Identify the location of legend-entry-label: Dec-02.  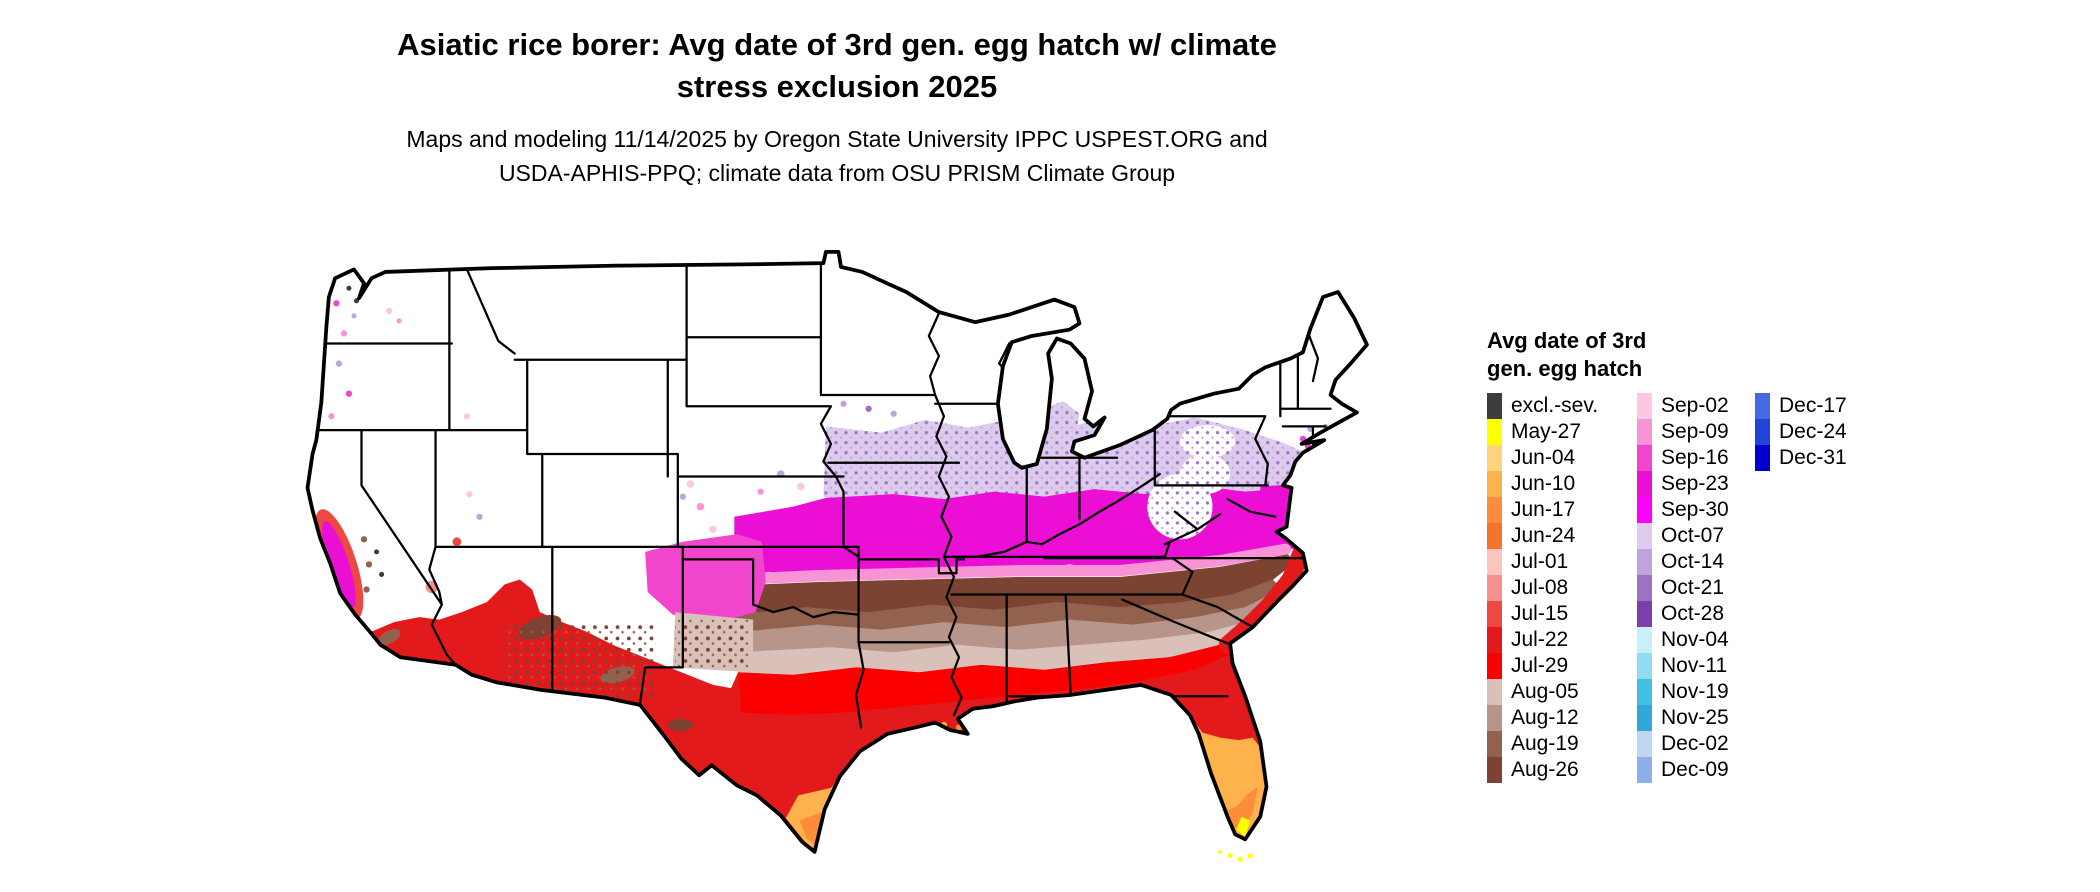
(1695, 743).